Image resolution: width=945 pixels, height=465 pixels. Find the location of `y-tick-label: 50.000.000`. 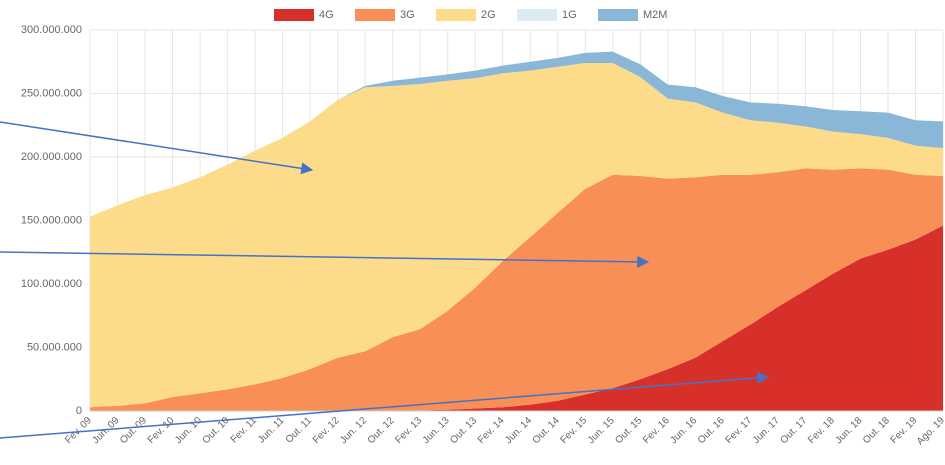

y-tick-label: 50.000.000 is located at coordinates (54, 347).